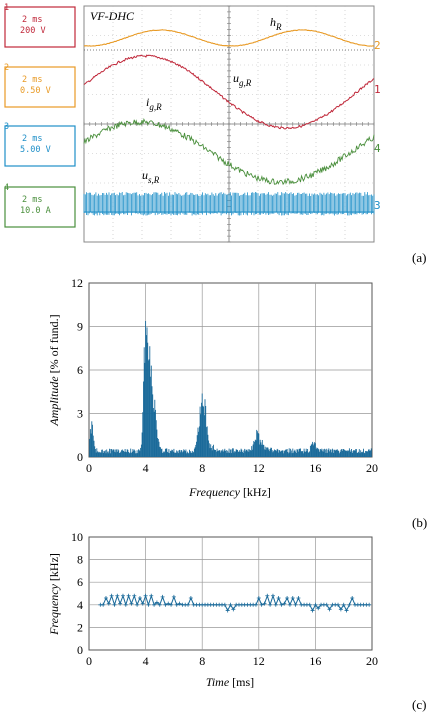 This screenshot has width=443, height=718. Describe the element at coordinates (33, 31) in the screenshot. I see `channel-scale-1: 200 V` at that location.